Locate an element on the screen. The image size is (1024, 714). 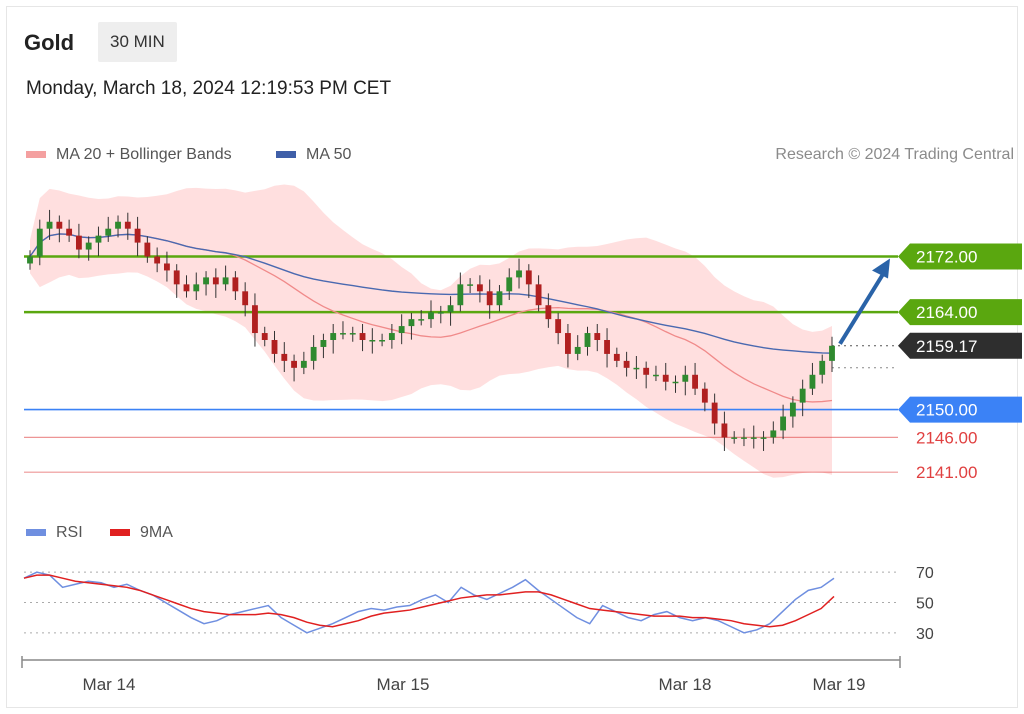
asset-title: Gold is located at coordinates (49, 42).